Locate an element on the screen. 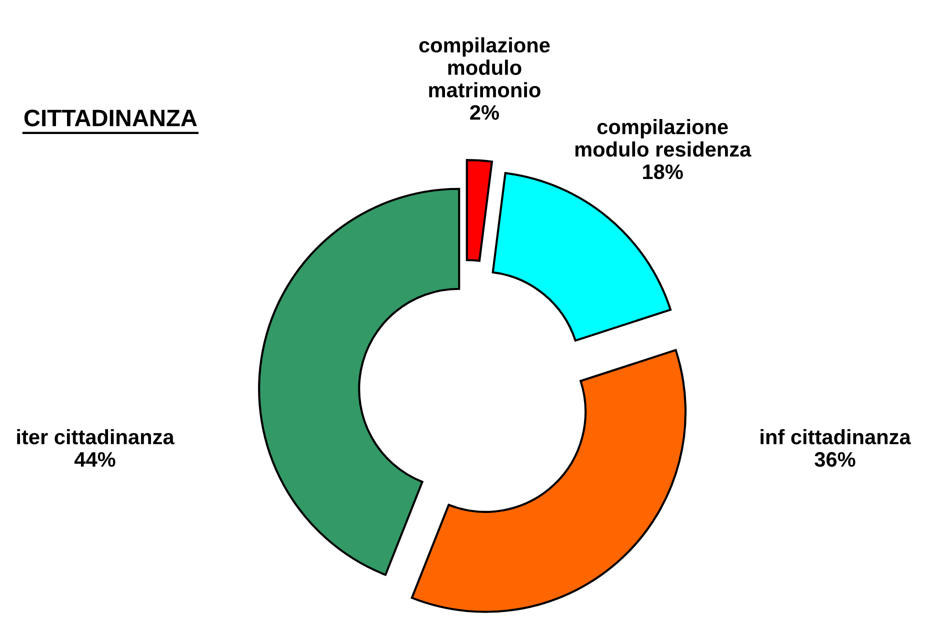  data-label: 44% is located at coordinates (95, 459).